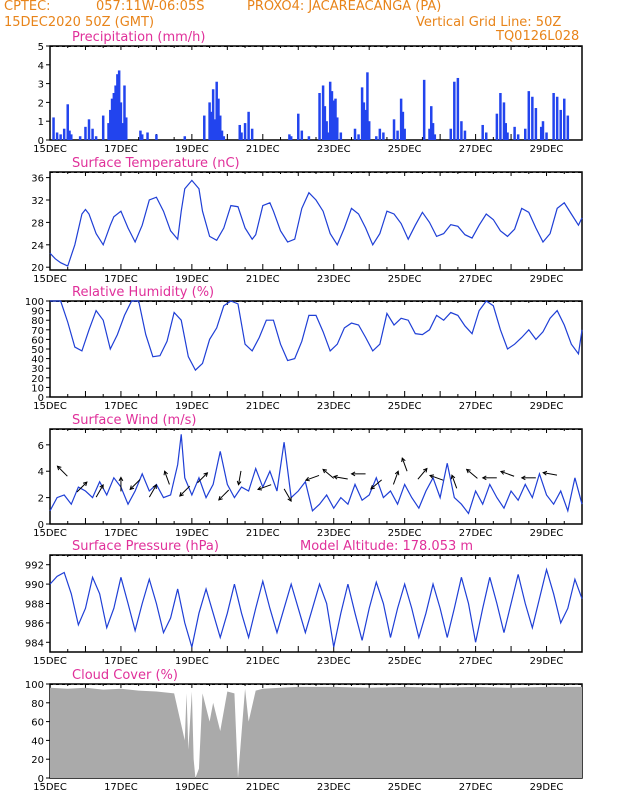 Image resolution: width=618 pixels, height=800 pixels. I want to click on x-tick-label: 29DEC, so click(547, 279).